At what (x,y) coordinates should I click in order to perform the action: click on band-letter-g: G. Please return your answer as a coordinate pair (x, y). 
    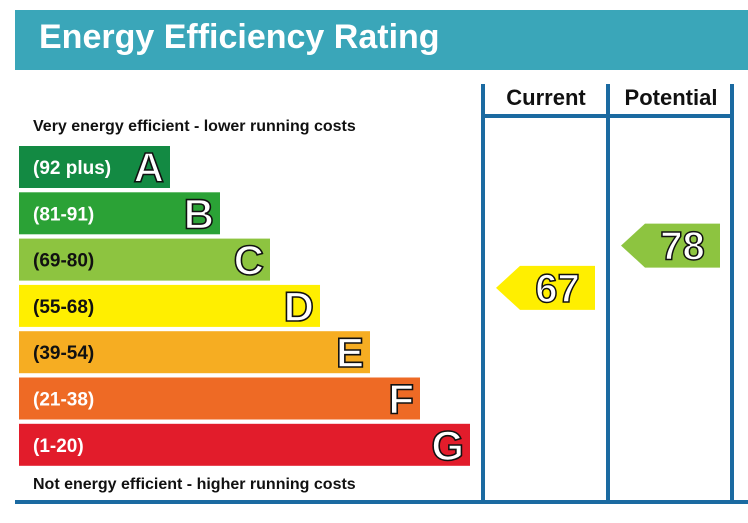
    Looking at the image, I should click on (447, 445).